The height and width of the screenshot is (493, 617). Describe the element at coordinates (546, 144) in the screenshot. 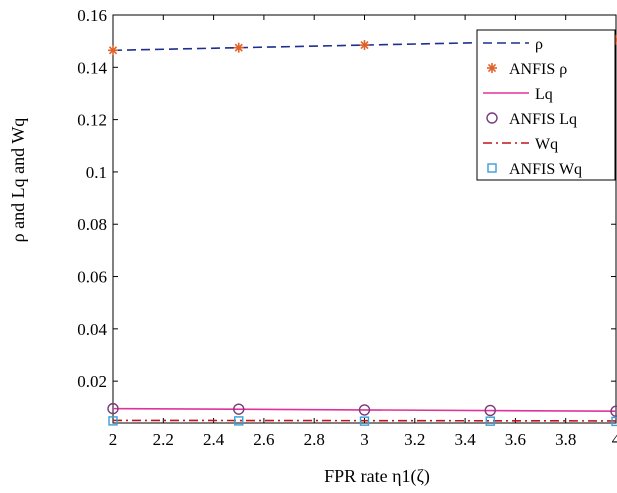

I see `legend-label: Wq` at that location.